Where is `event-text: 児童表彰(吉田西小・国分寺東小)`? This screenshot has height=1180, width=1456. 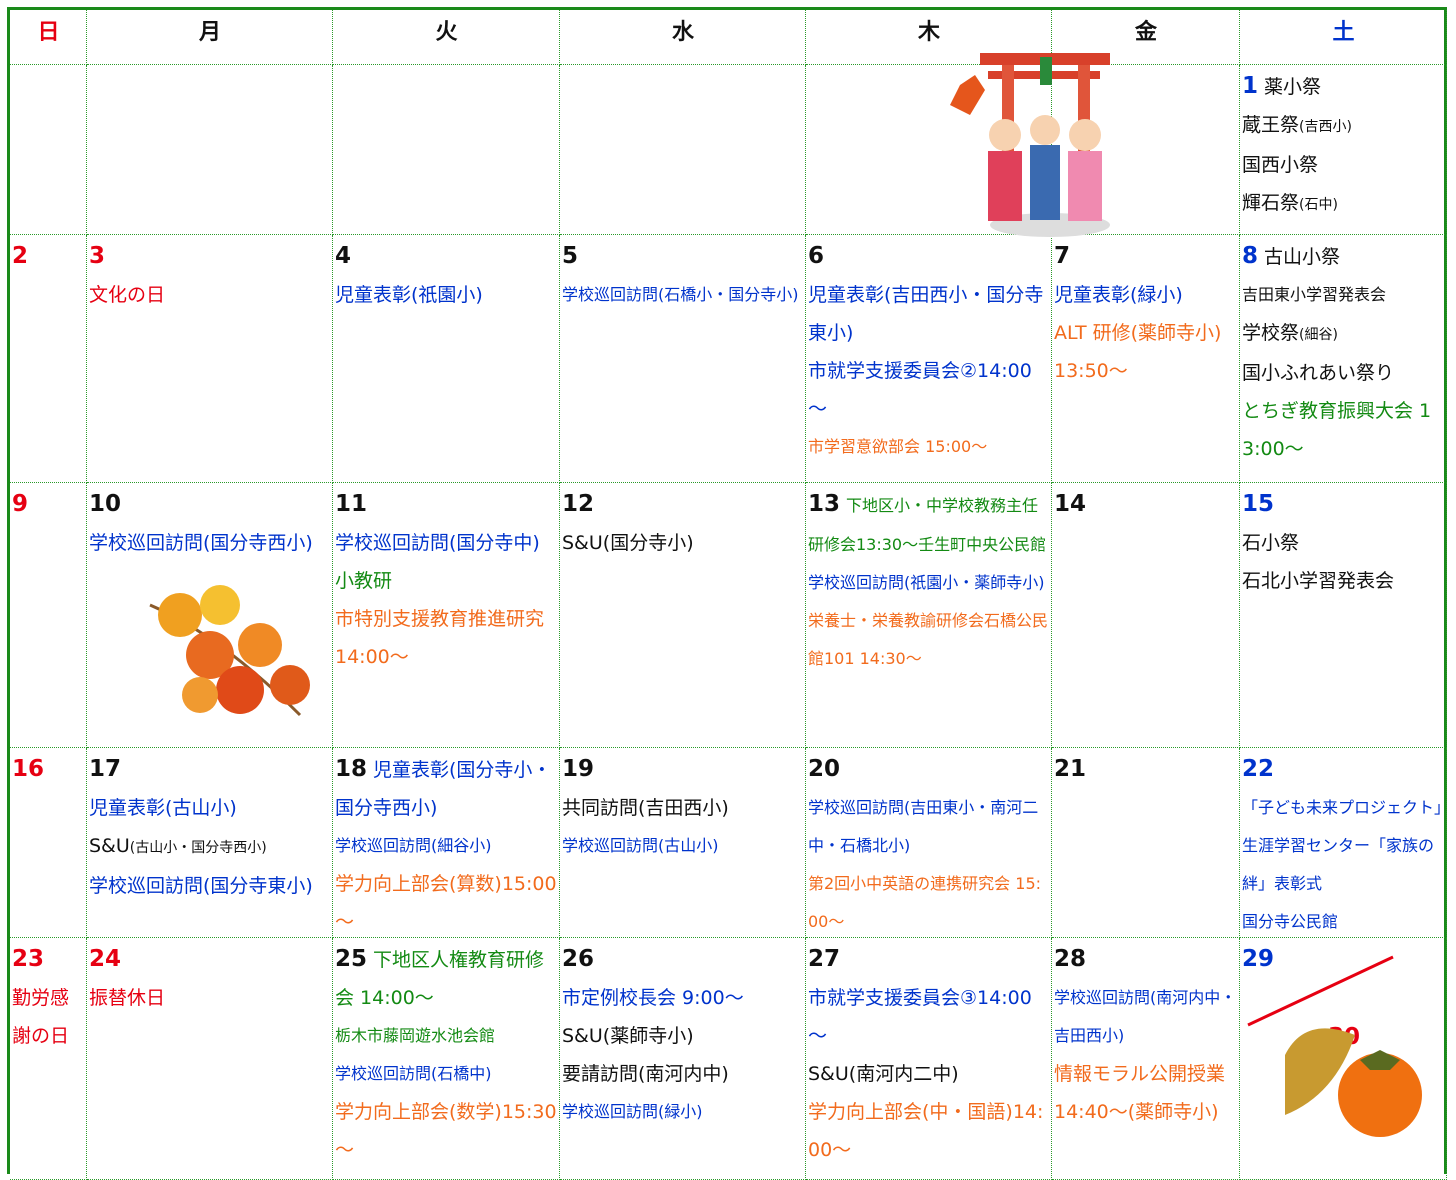 event-text: 児童表彰(吉田西小・国分寺東小) is located at coordinates (929, 314).